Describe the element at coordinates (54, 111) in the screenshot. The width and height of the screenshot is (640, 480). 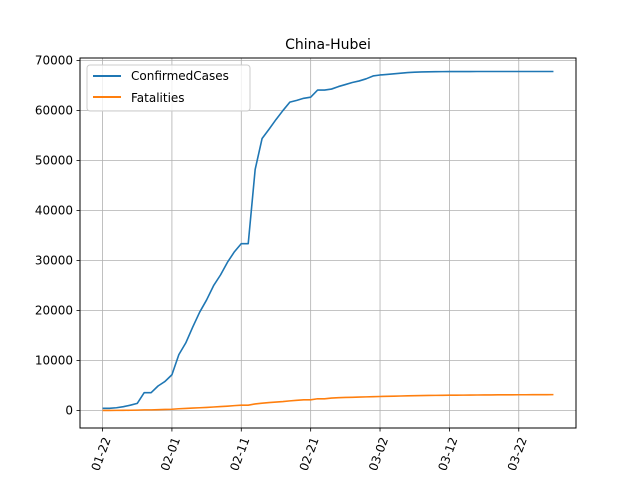
I see `y-tick-label: 60000` at that location.